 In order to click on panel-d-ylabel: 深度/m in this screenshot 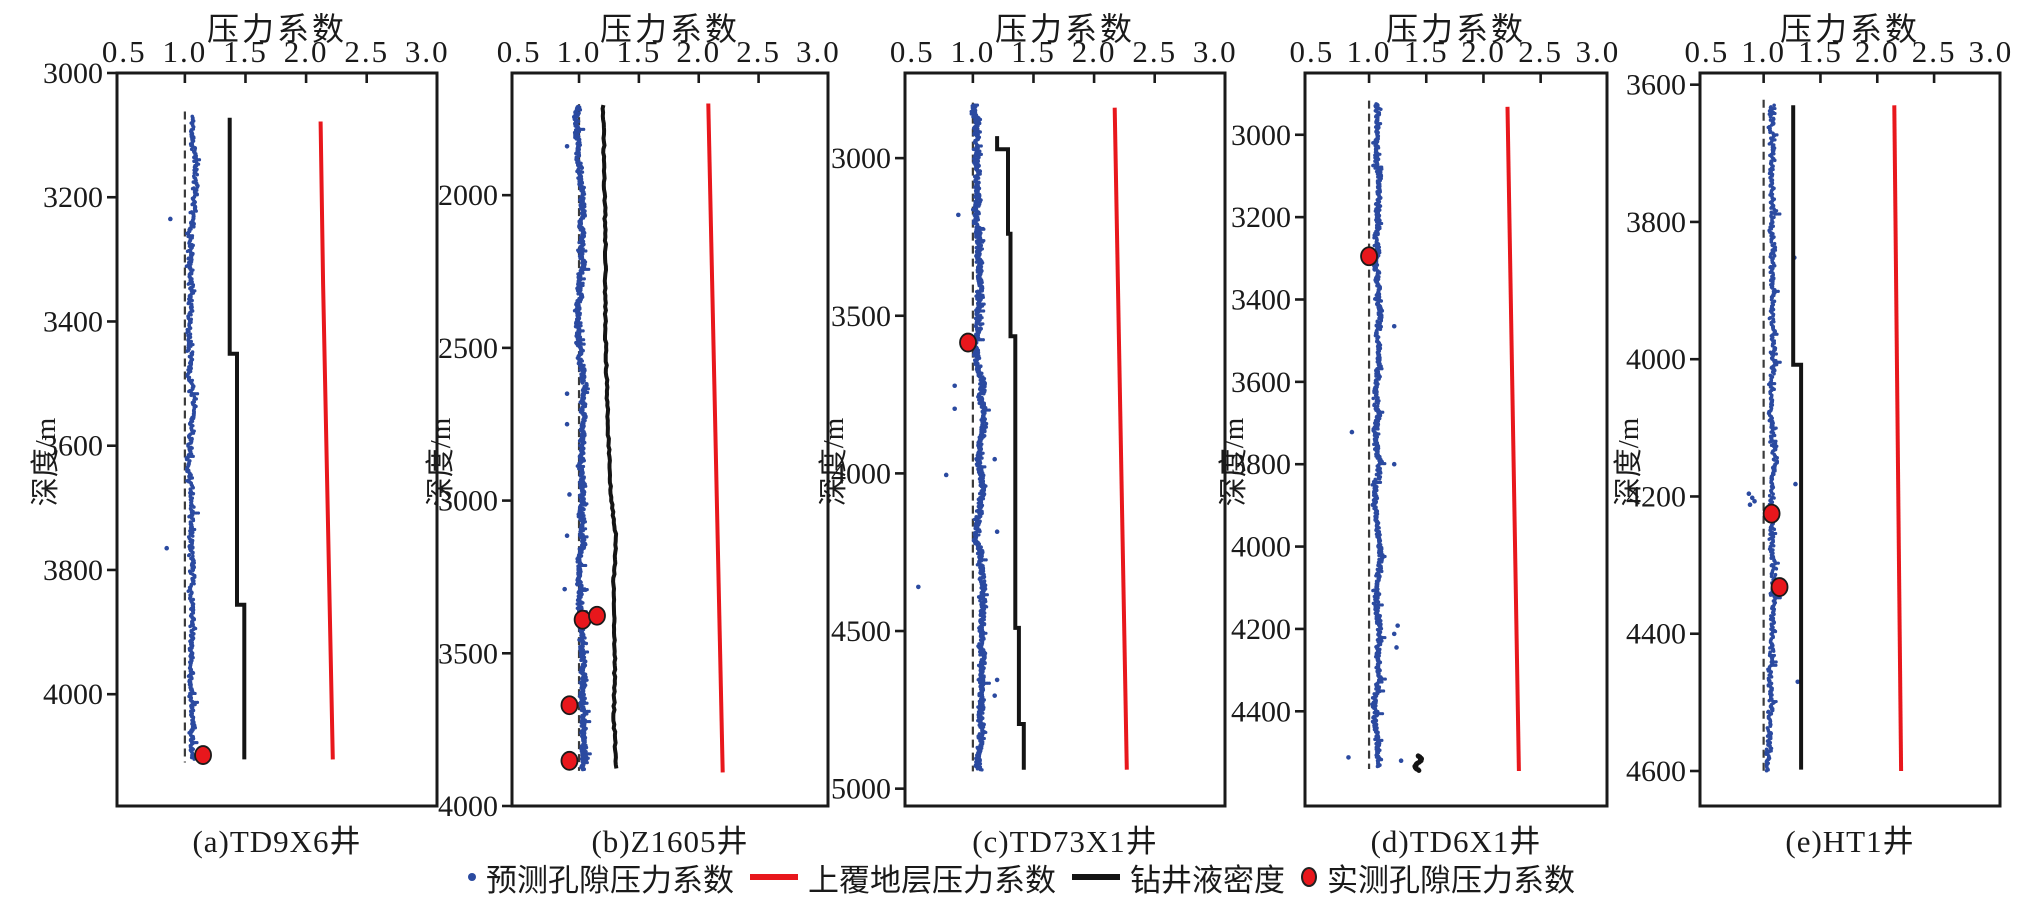, I will do `click(1234, 462)`.